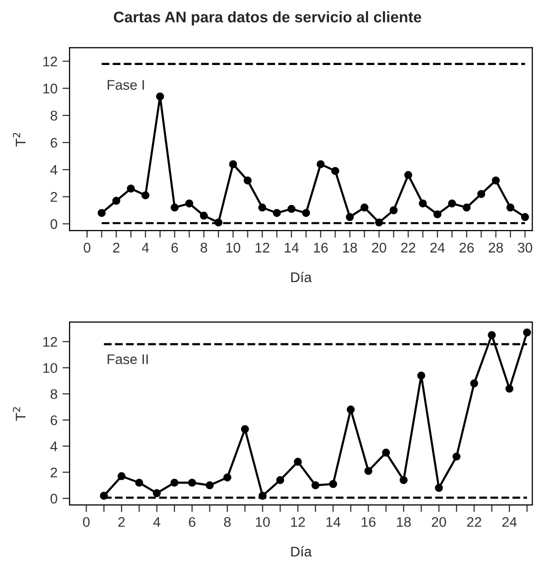  I want to click on annotation: Fase II, so click(128, 359).